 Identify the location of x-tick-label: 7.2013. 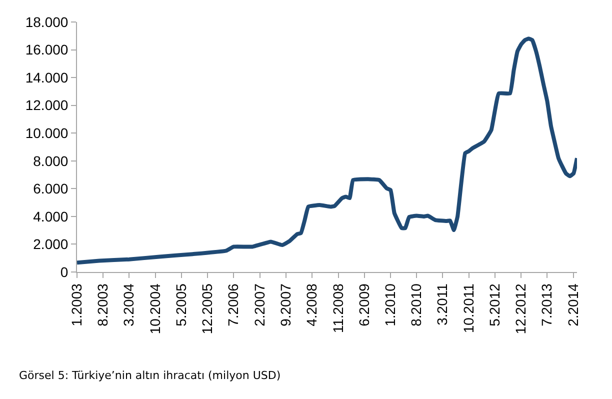
(546, 304).